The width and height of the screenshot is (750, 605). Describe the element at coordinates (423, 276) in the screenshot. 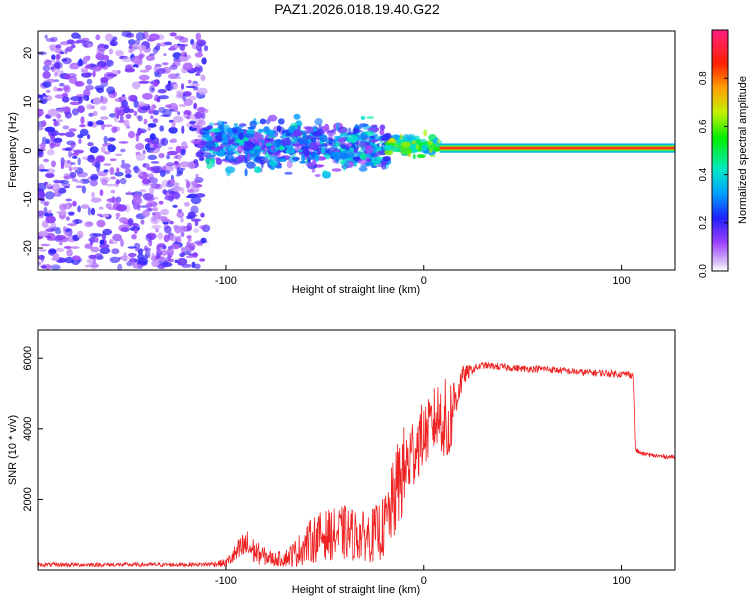

I see `spectrogram-x-ticks: -100 0 100` at that location.